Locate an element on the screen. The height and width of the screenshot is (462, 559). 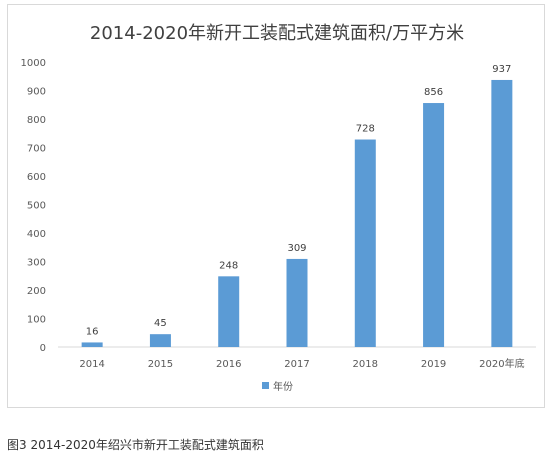
x-tick-label: 2014 is located at coordinates (91, 364).